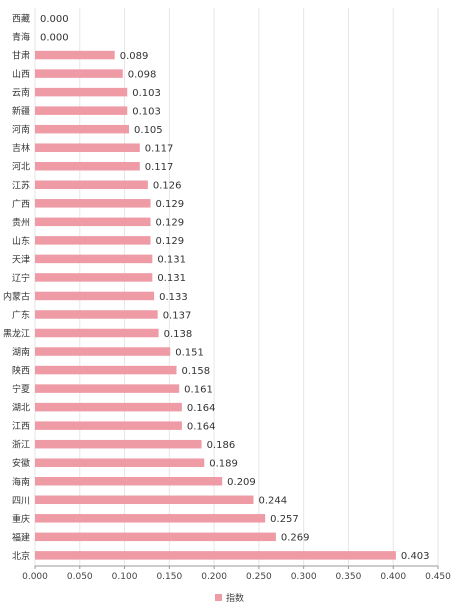 The height and width of the screenshot is (612, 457). Describe the element at coordinates (235, 598) in the screenshot. I see `legend-label: 指数` at that location.